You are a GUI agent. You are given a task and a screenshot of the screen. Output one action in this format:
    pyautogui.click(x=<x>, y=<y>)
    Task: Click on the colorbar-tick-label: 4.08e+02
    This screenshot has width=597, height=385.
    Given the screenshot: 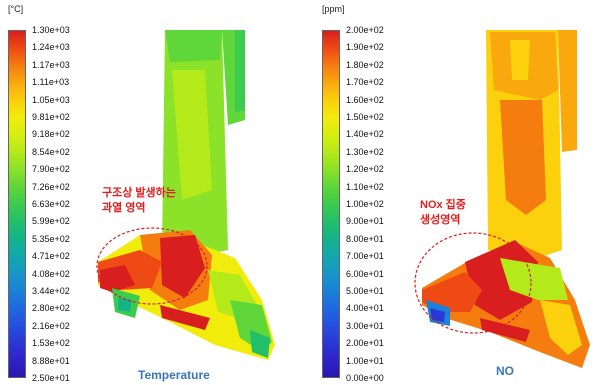 What is the action you would take?
    pyautogui.click(x=51, y=273)
    